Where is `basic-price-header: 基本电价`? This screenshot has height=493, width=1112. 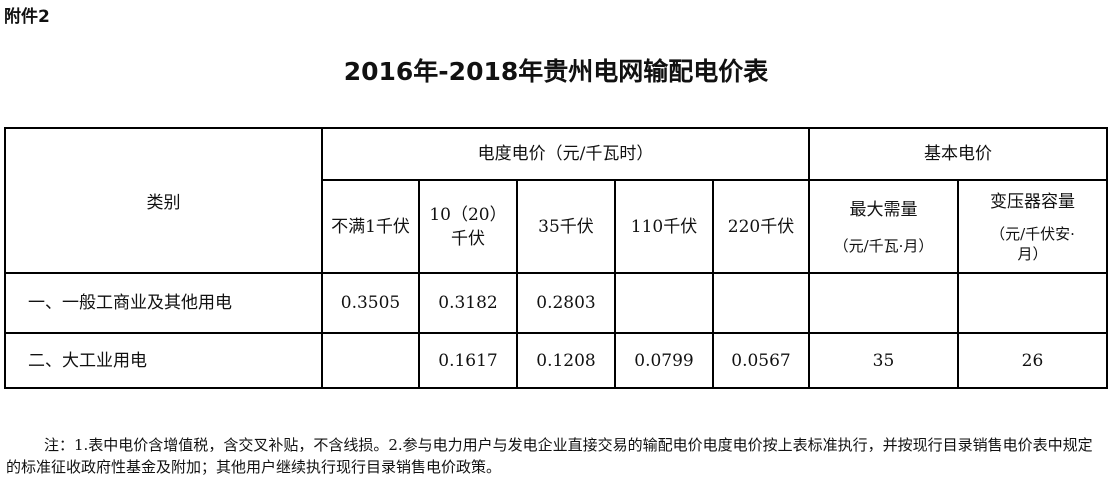
basic-price-header: 基本电价 is located at coordinates (958, 154).